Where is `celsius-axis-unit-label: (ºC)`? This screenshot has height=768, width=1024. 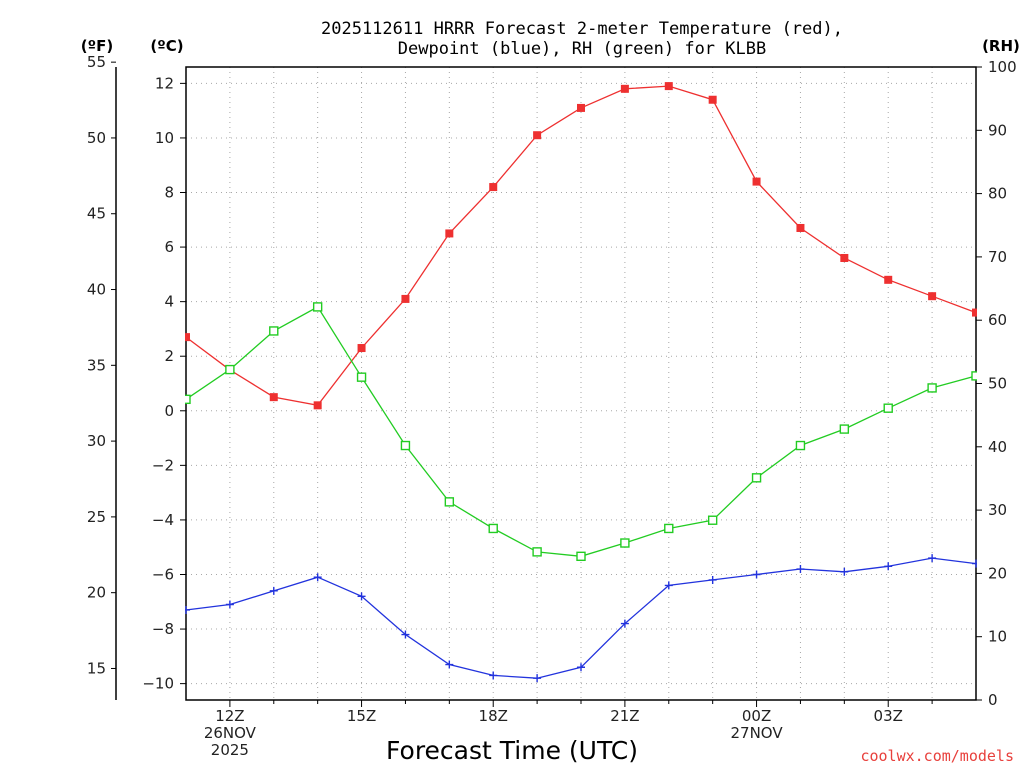
celsius-axis-unit-label: (ºC) is located at coordinates (166, 46).